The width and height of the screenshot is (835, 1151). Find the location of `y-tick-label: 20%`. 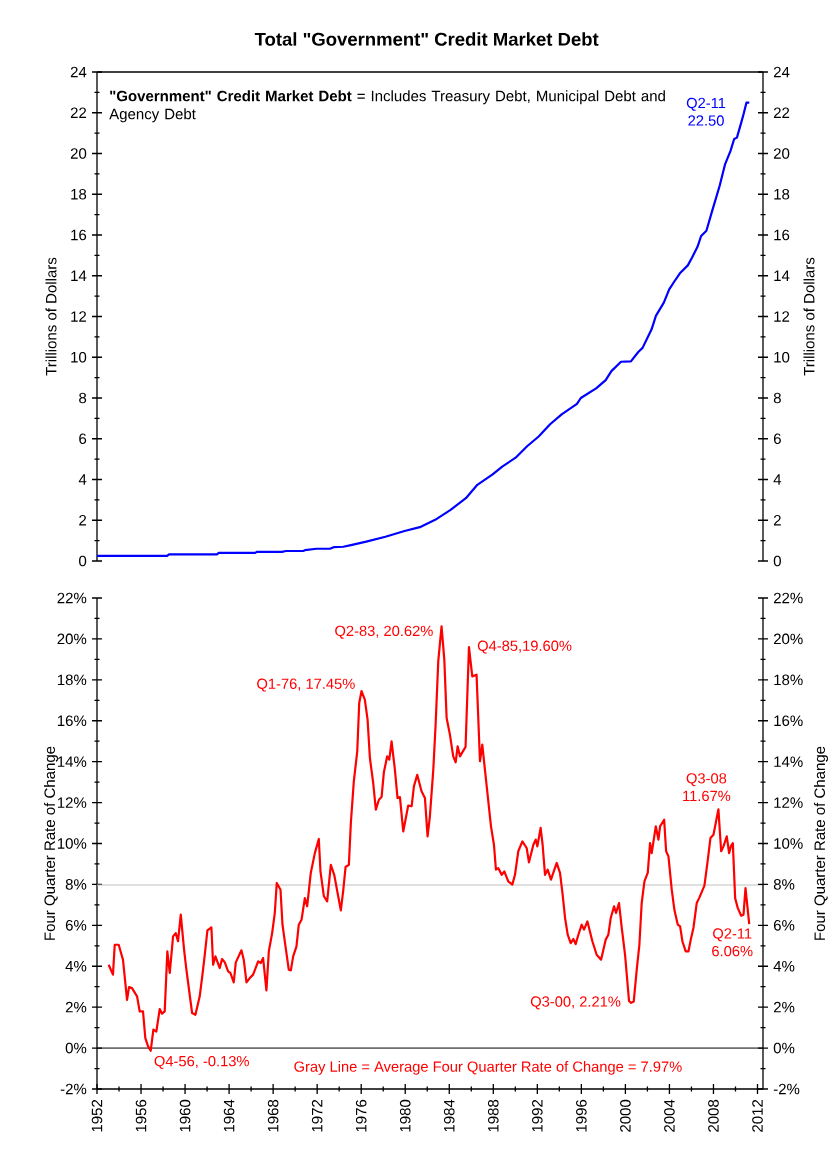

y-tick-label: 20% is located at coordinates (72, 639).